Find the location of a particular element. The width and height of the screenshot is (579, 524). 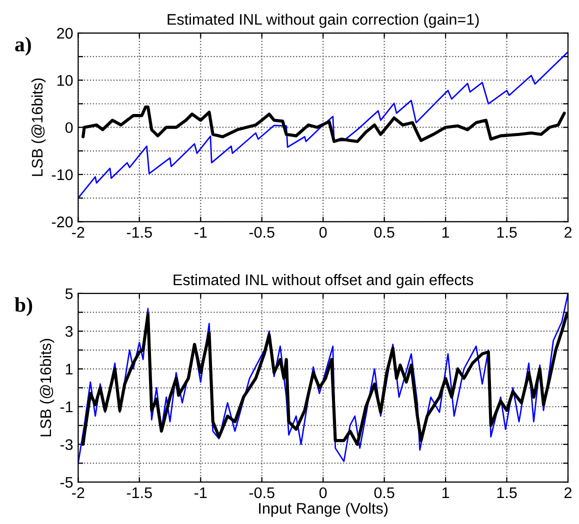

chart-title: Estimated INL without offset and gain effects is located at coordinates (324, 281).